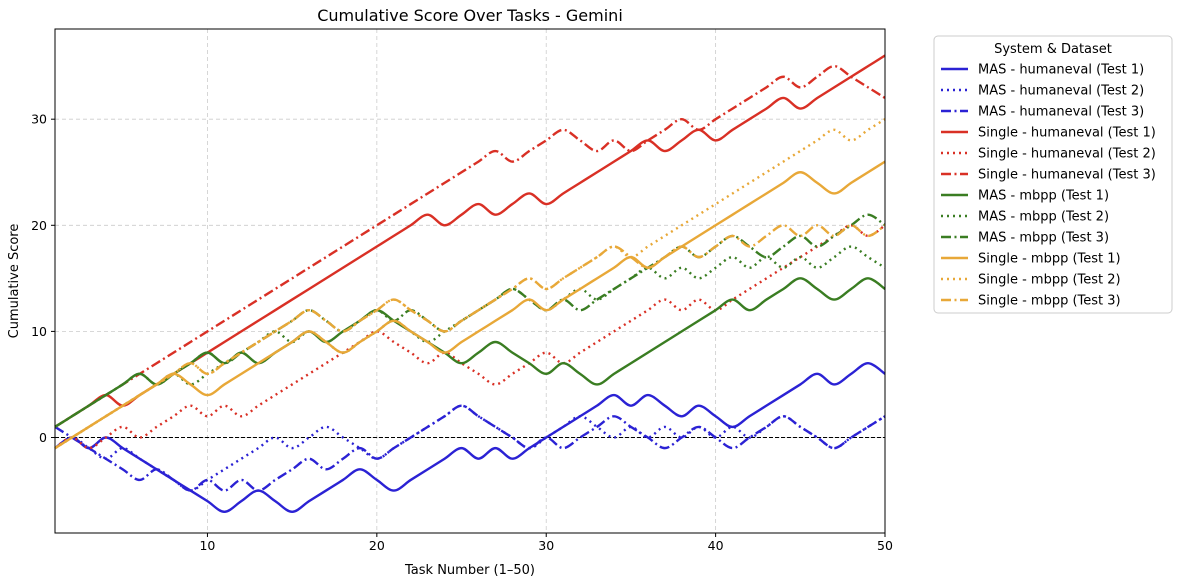 This screenshot has height=584, width=1180. I want to click on legend-entry-label: Single - mbpp (Test 3), so click(1049, 301).